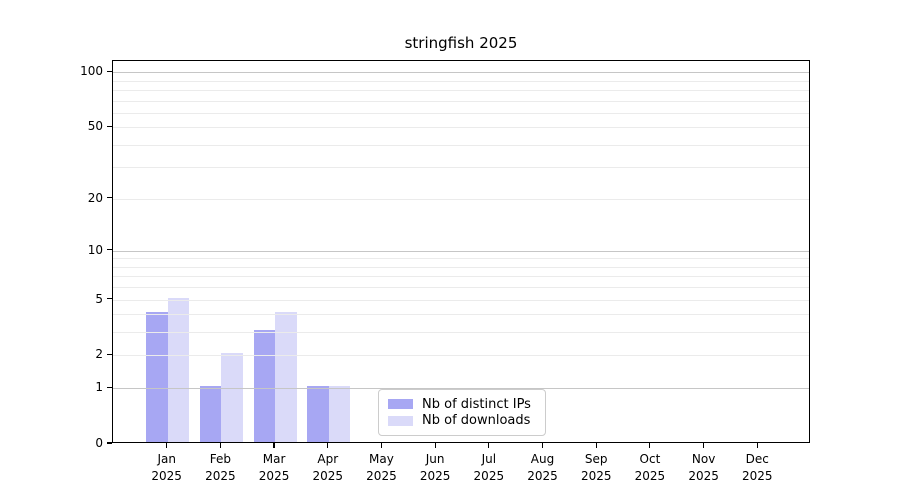 The width and height of the screenshot is (900, 500). Describe the element at coordinates (99, 387) in the screenshot. I see `y-tick-label-1: 1` at that location.